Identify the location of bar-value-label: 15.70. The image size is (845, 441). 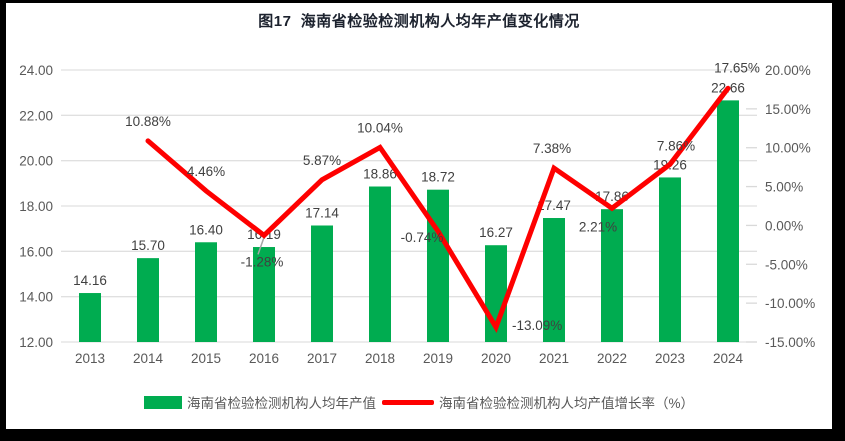
(148, 245).